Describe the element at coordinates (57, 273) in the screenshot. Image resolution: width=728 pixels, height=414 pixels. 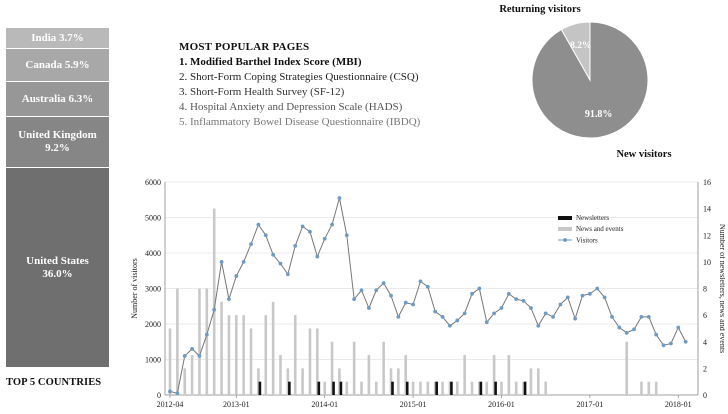
I see `country-share: 36.0%` at that location.